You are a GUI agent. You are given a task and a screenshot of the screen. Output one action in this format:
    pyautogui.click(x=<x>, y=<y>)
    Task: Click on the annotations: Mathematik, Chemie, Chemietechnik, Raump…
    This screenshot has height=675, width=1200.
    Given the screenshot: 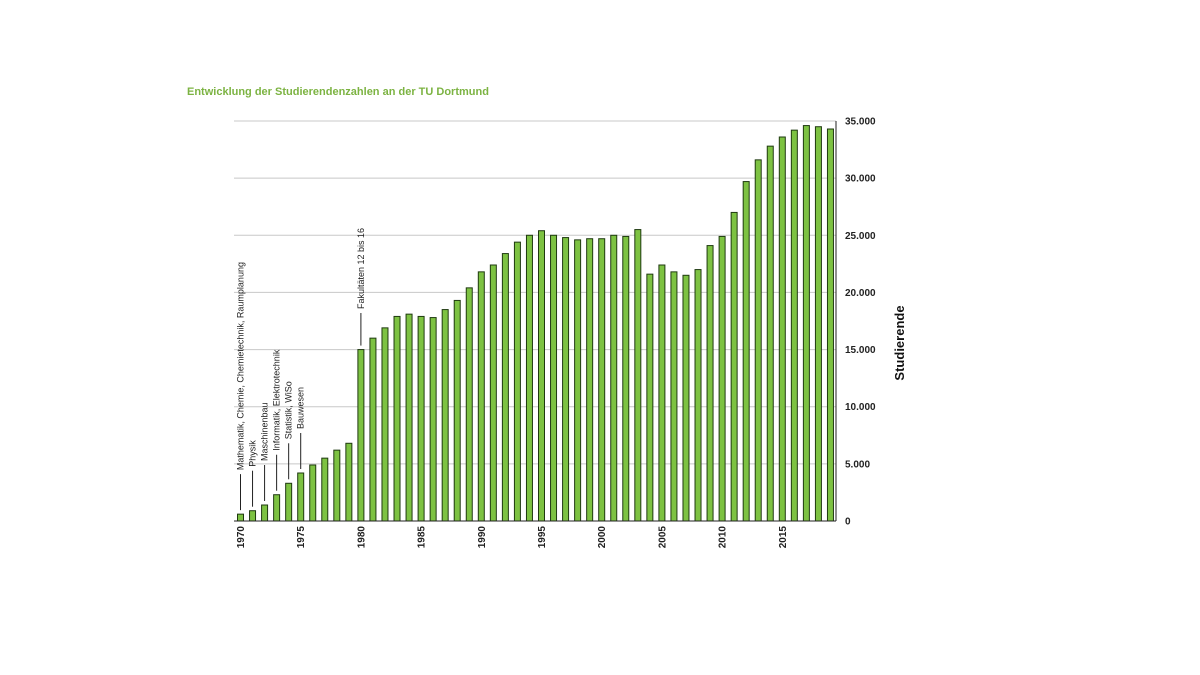 What is the action you would take?
    pyautogui.click(x=301, y=369)
    